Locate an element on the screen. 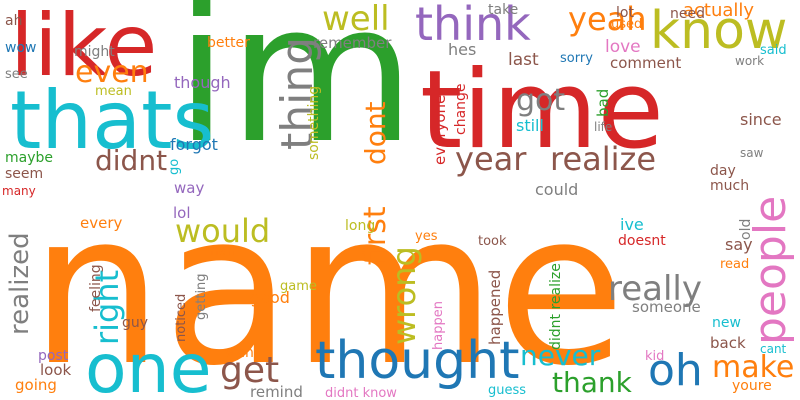 The height and width of the screenshot is (400, 800). word-still: still is located at coordinates (530, 125).